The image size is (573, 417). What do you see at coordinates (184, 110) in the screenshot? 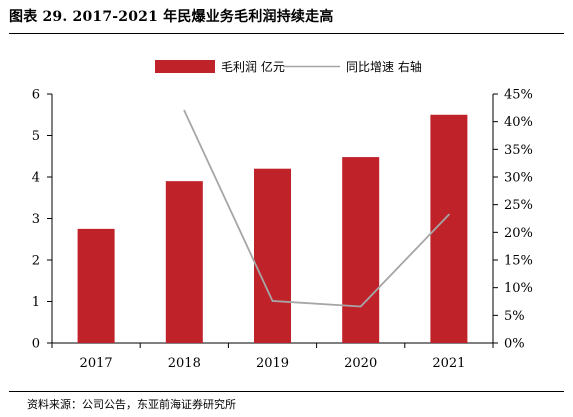
I see `line-point-2018` at bounding box center [184, 110].